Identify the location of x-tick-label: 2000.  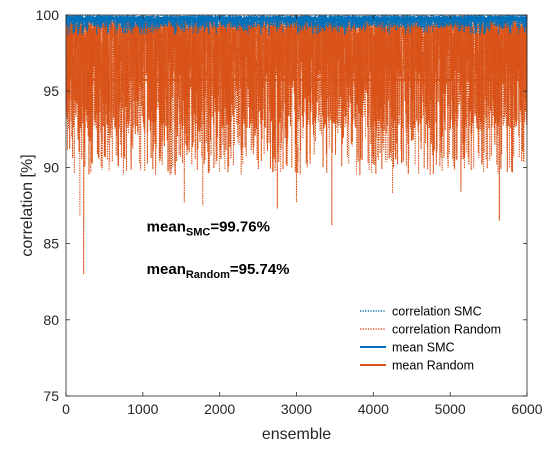
(219, 409).